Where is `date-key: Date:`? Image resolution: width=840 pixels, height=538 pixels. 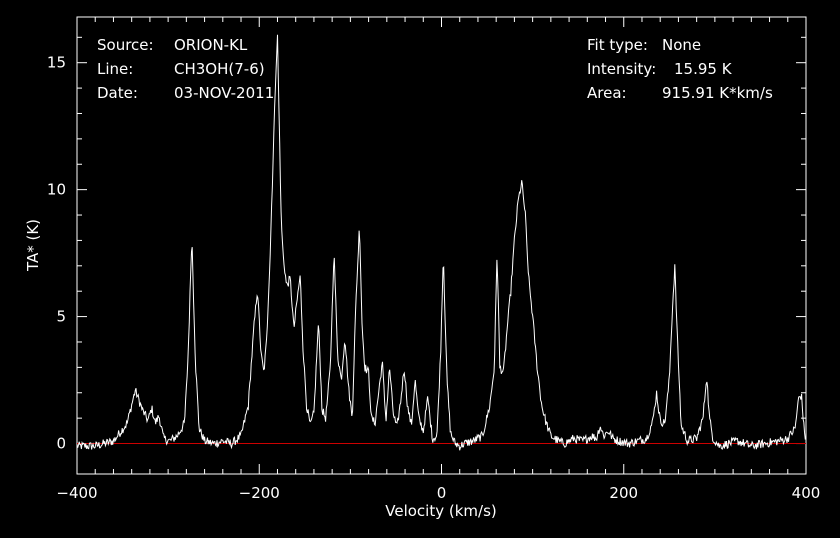
date-key: Date: is located at coordinates (117, 93).